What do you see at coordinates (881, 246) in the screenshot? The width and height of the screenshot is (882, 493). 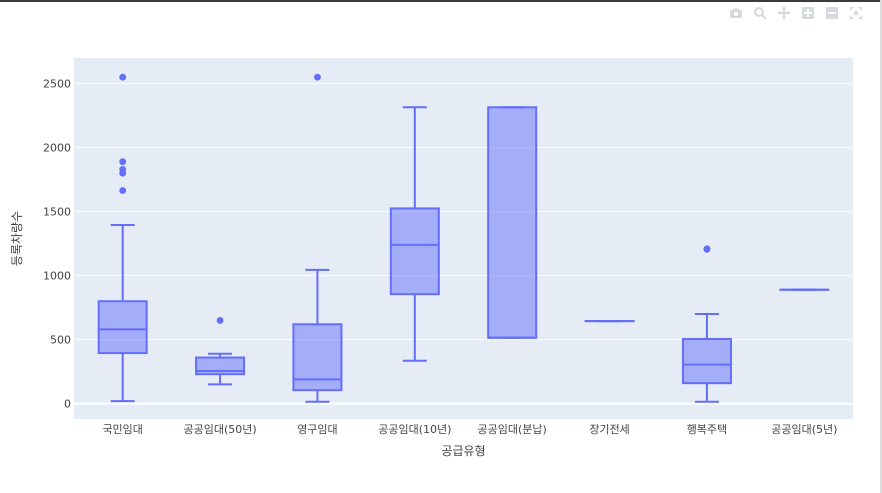 I see `window-right-border` at bounding box center [881, 246].